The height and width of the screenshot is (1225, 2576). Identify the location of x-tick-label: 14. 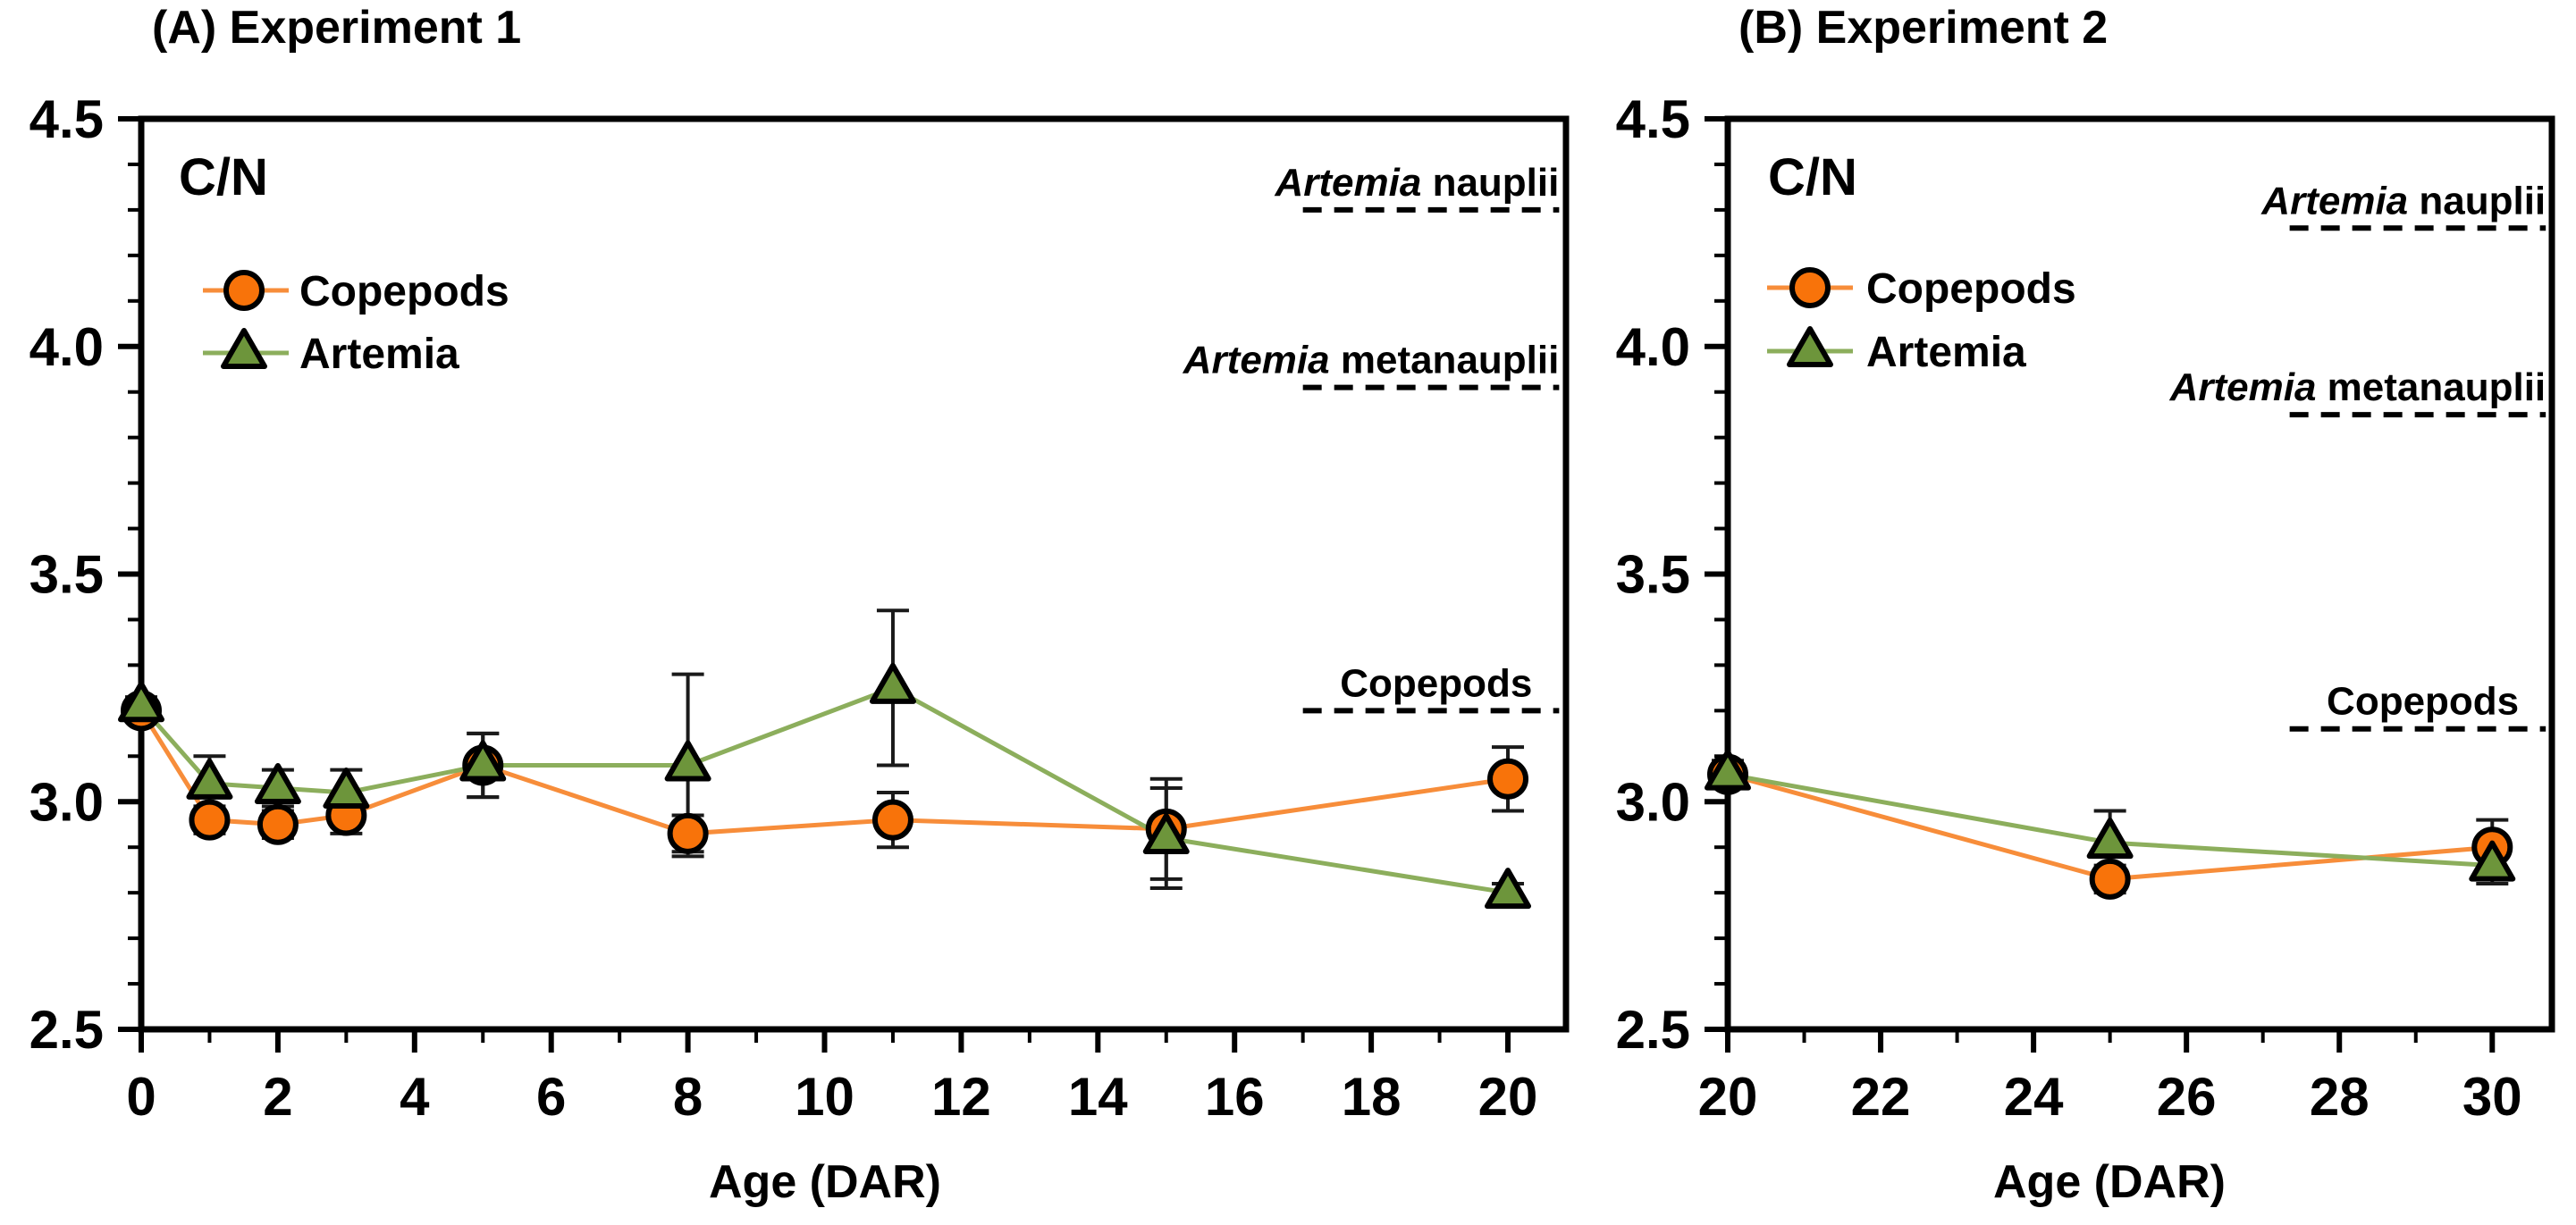
(1098, 1097).